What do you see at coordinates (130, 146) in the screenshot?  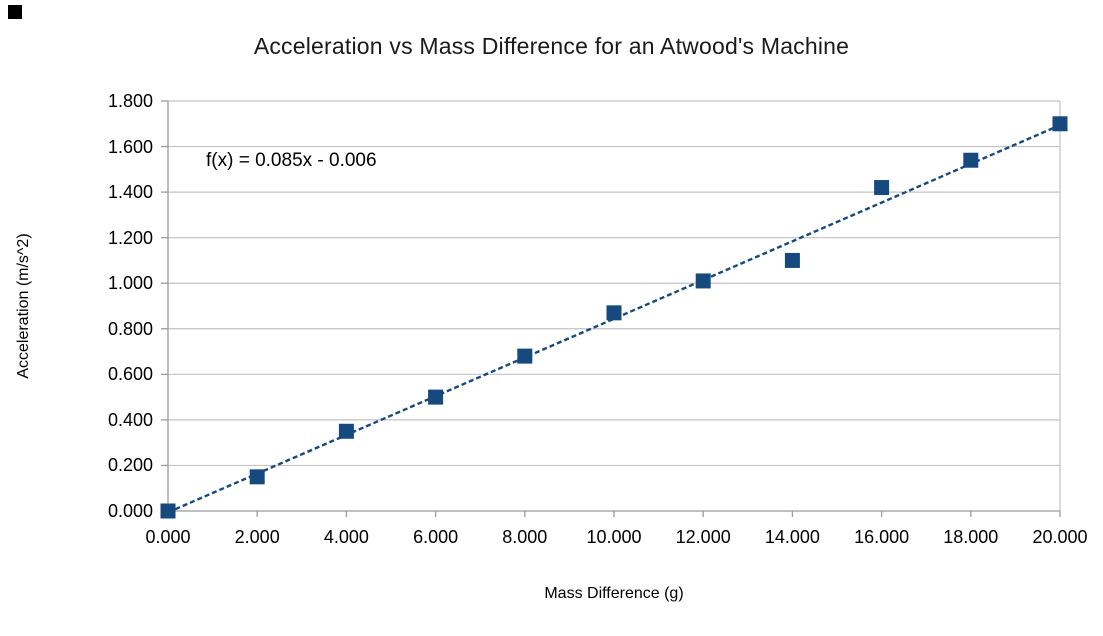 I see `y-axis-tick-label: 1.600` at bounding box center [130, 146].